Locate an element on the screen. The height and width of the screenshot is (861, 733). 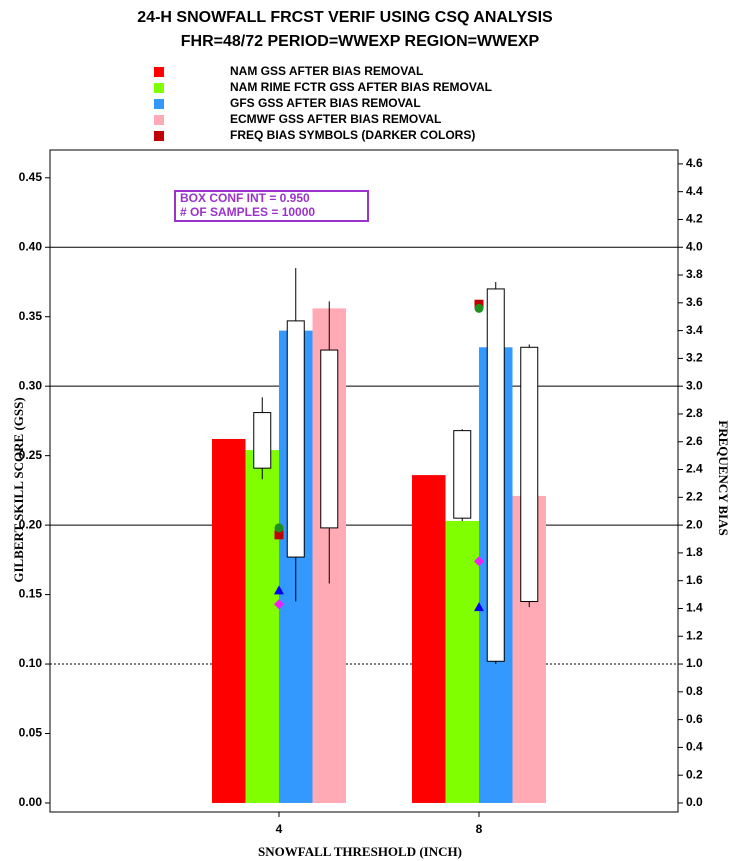
annotation: BOX CONF INT = 0.950 is located at coordinates (245, 198).